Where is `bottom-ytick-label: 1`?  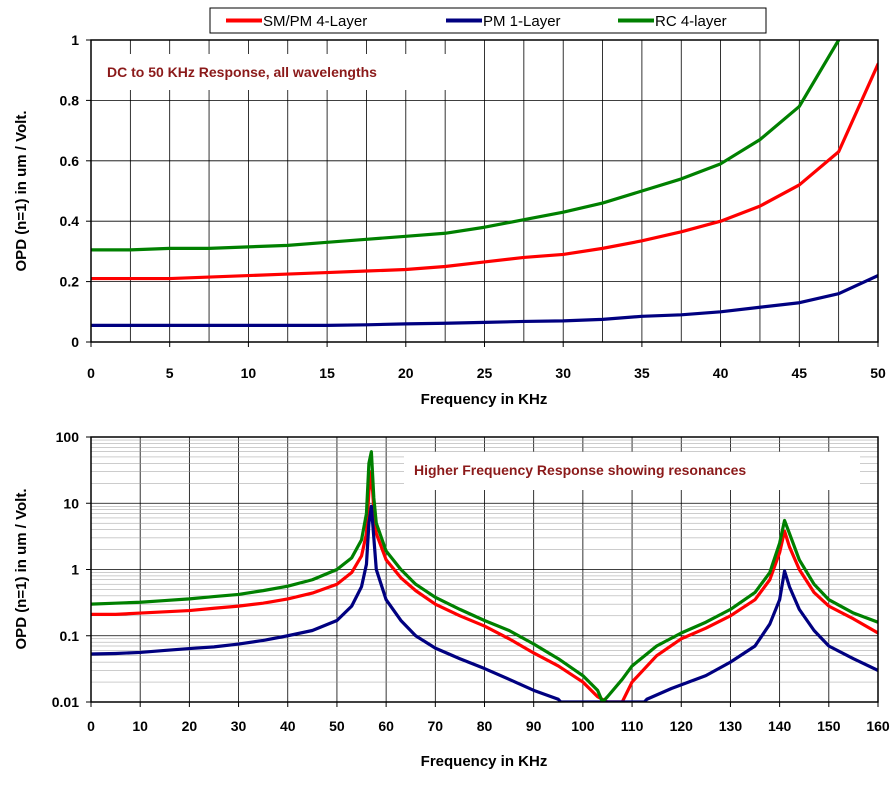
bottom-ytick-label: 1 is located at coordinates (75, 570).